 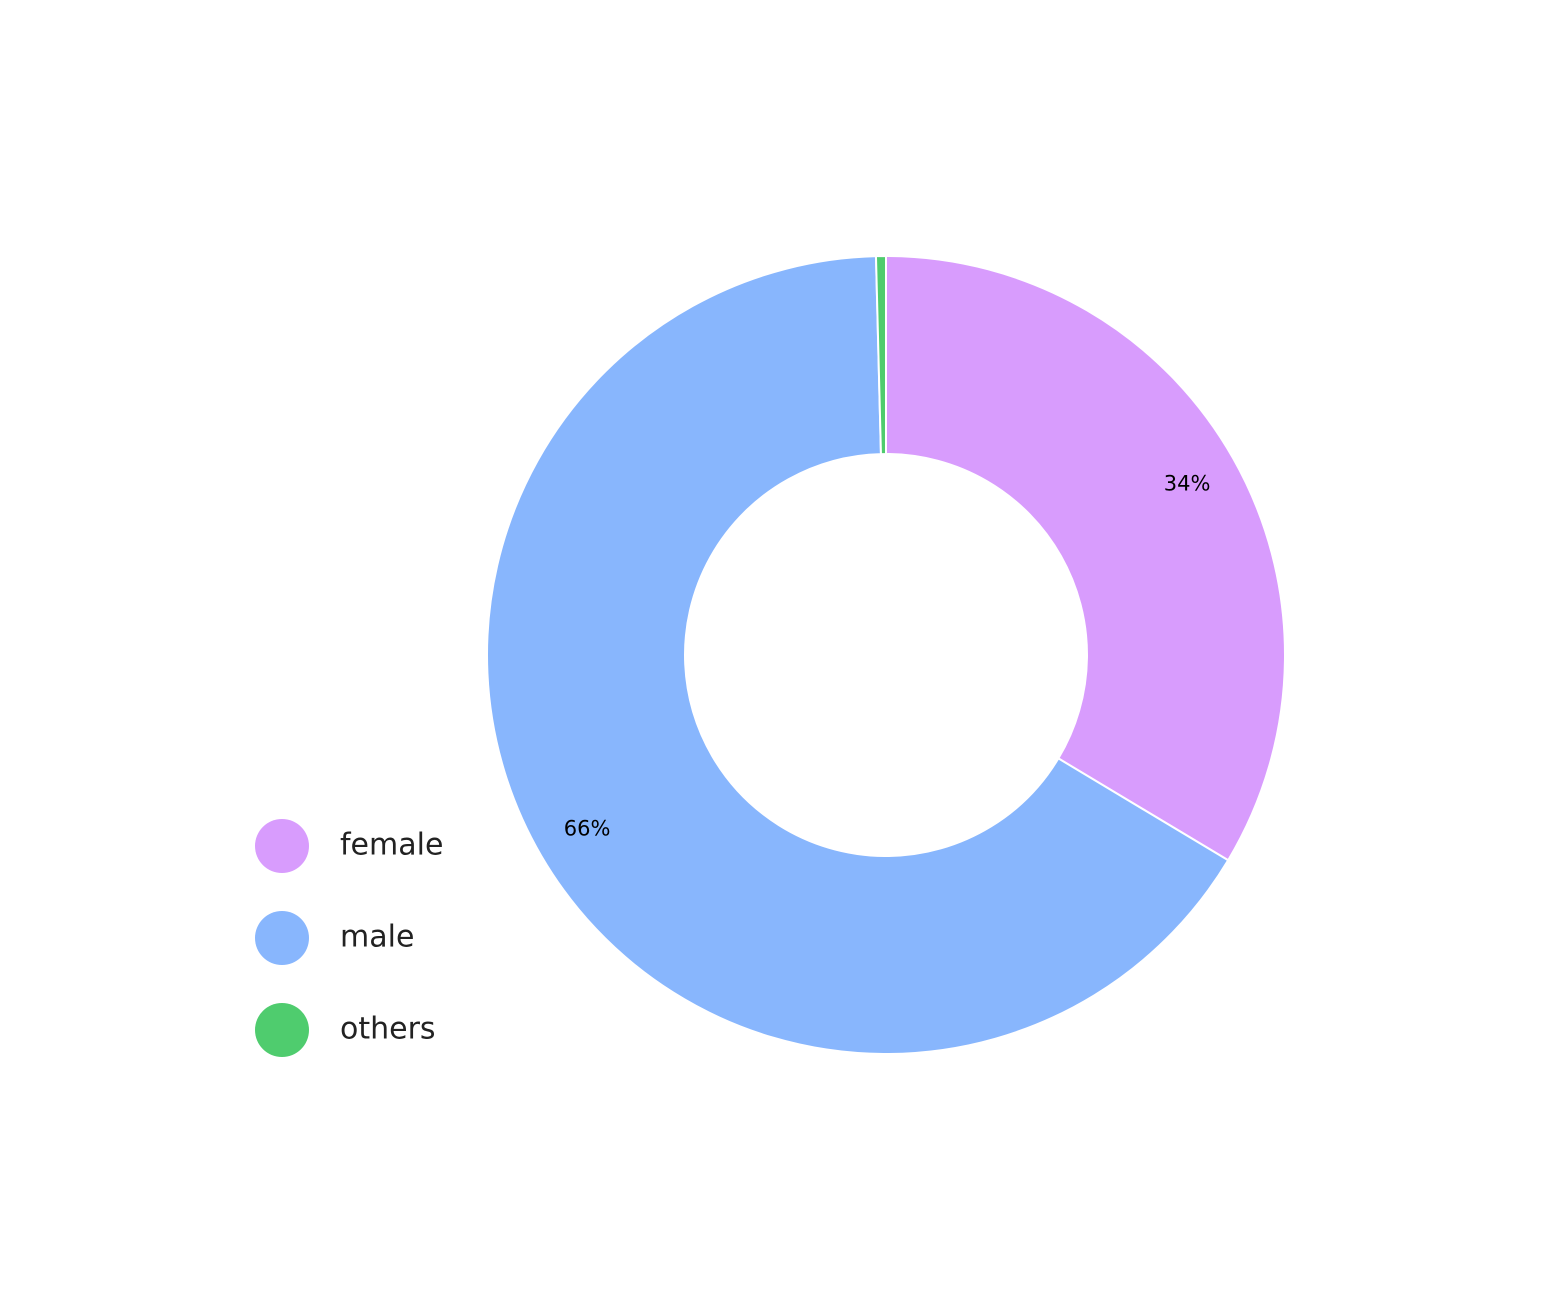 I want to click on legend-label: male, so click(x=377, y=937).